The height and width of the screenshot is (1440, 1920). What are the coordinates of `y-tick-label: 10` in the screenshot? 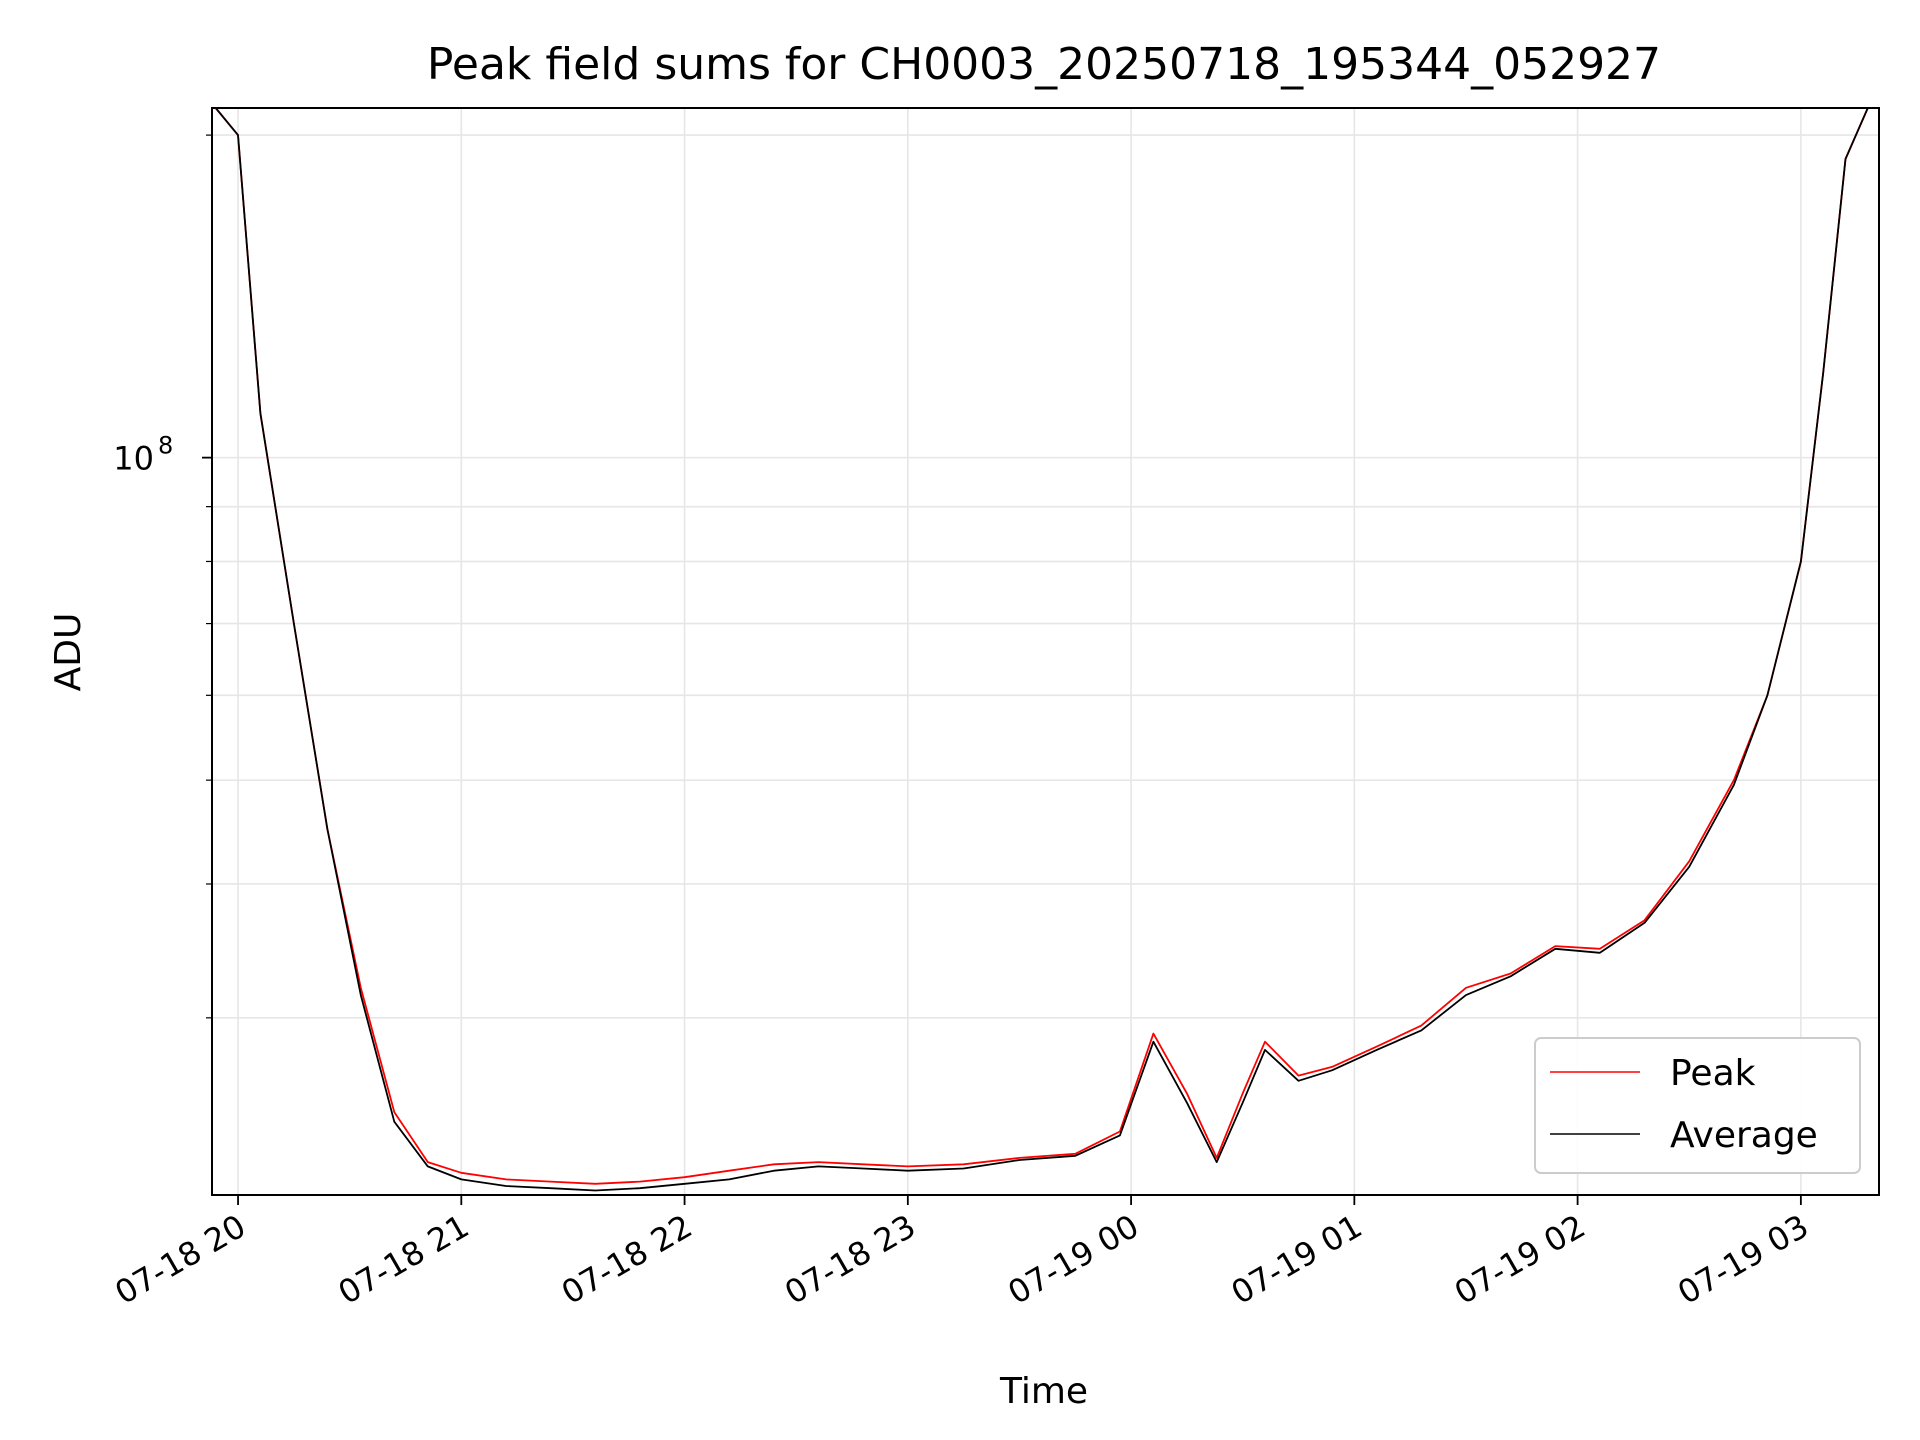 It's located at (133, 459).